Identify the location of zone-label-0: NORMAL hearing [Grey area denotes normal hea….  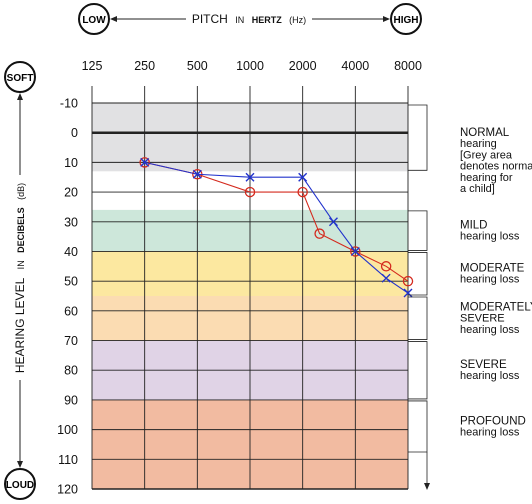
(496, 161).